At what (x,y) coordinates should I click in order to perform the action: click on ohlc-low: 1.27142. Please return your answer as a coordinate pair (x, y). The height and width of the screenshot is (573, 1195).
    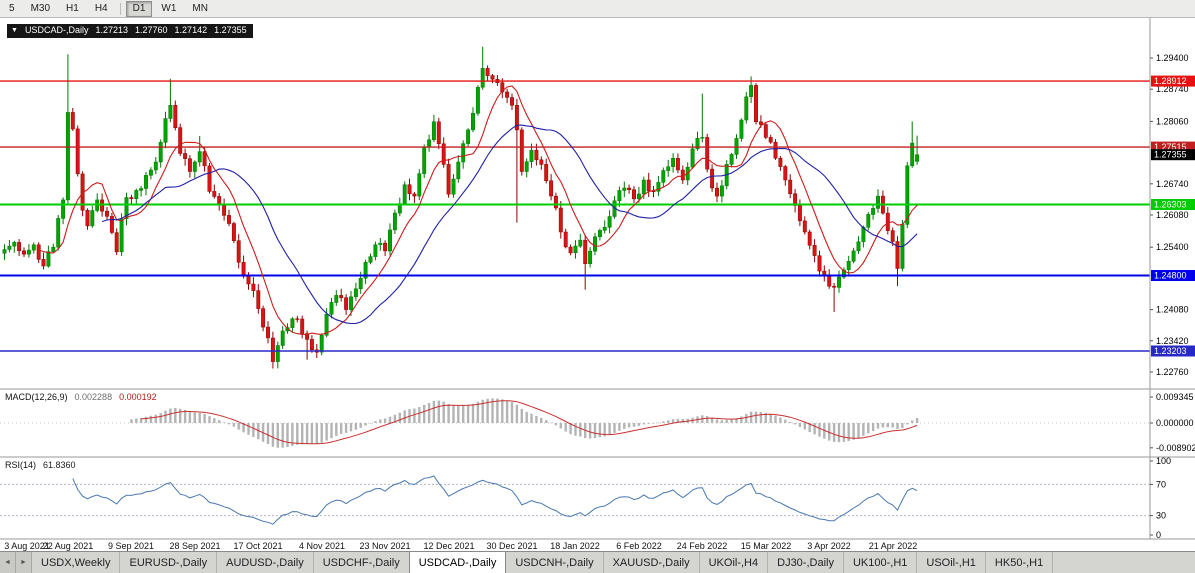
    Looking at the image, I should click on (191, 30).